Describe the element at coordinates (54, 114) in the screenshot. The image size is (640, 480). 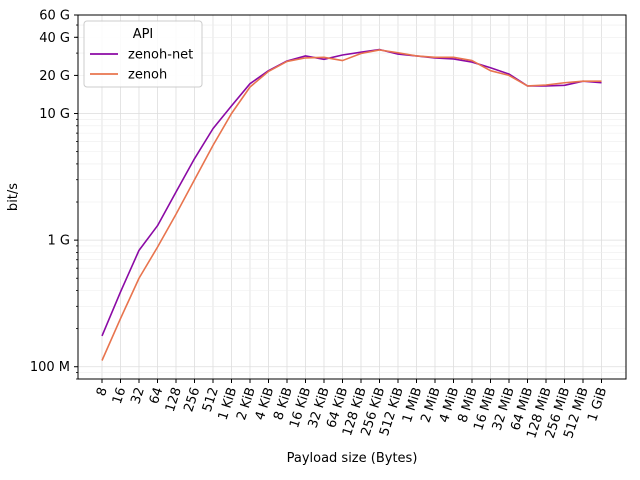
I see `y-tick-label: 10 G` at that location.